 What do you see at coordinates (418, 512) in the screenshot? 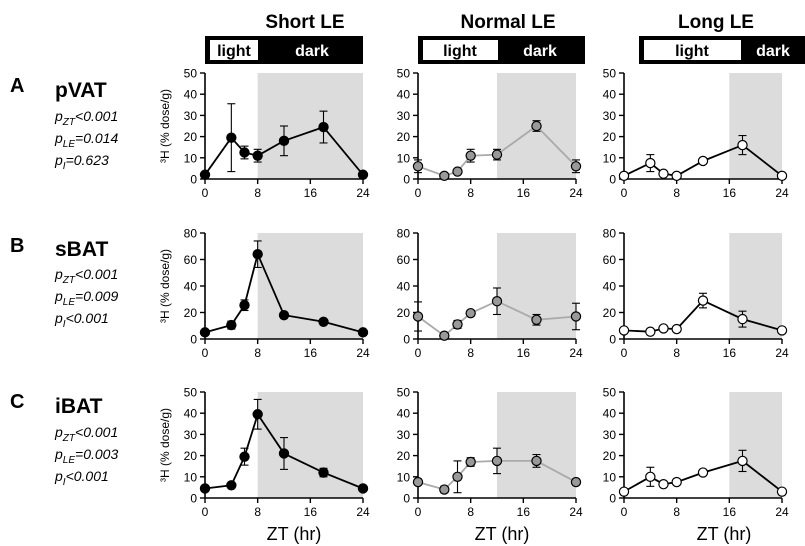
I see `chart-iBAT-normal-xtick-label: 0` at bounding box center [418, 512].